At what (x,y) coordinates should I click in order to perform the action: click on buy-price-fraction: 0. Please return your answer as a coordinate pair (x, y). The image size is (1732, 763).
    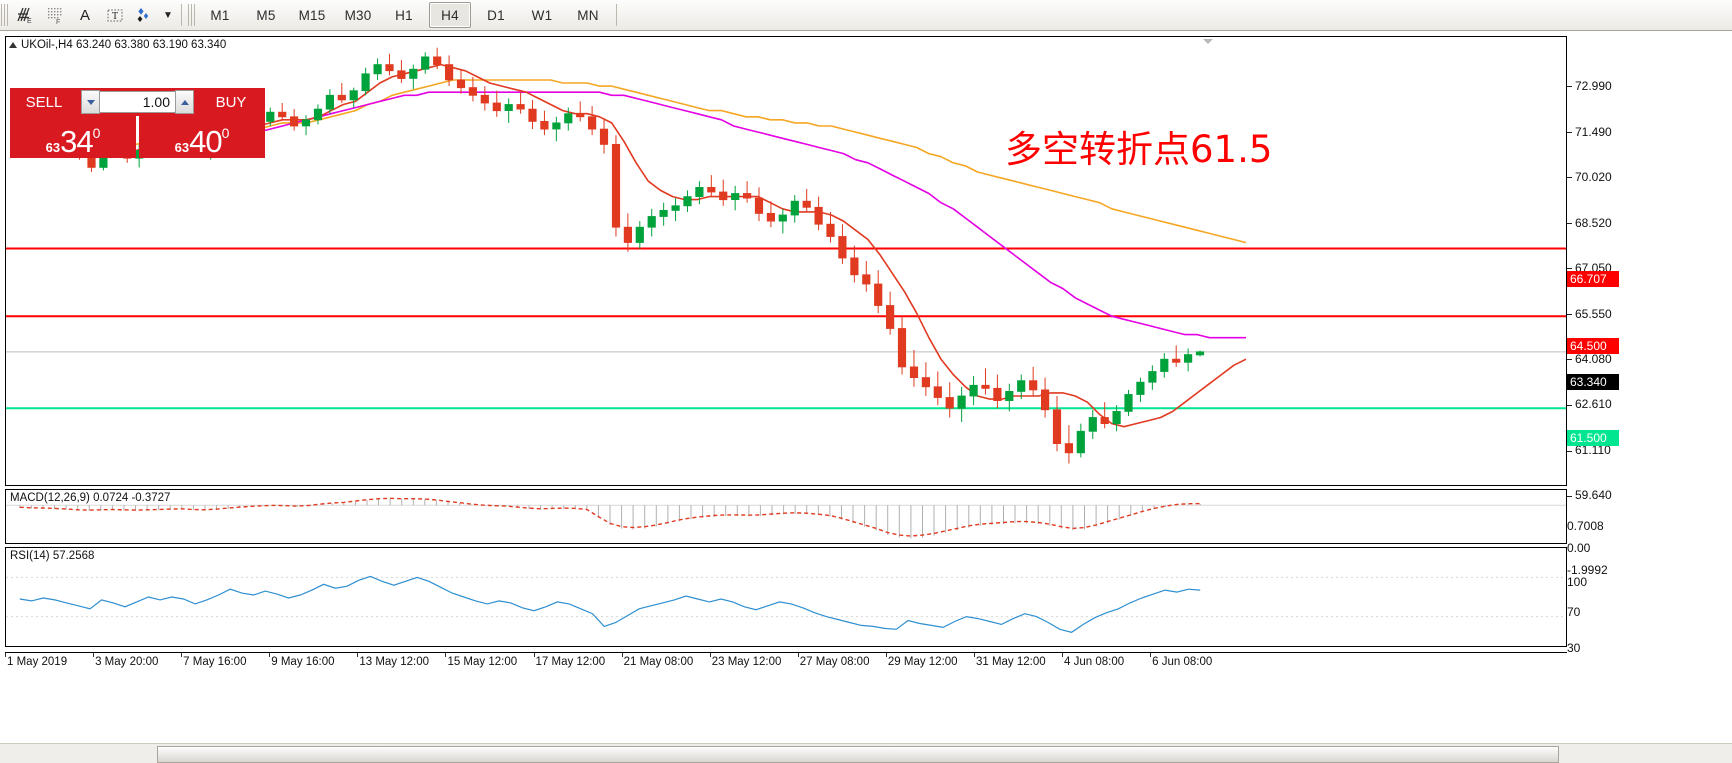
    Looking at the image, I should click on (225, 133).